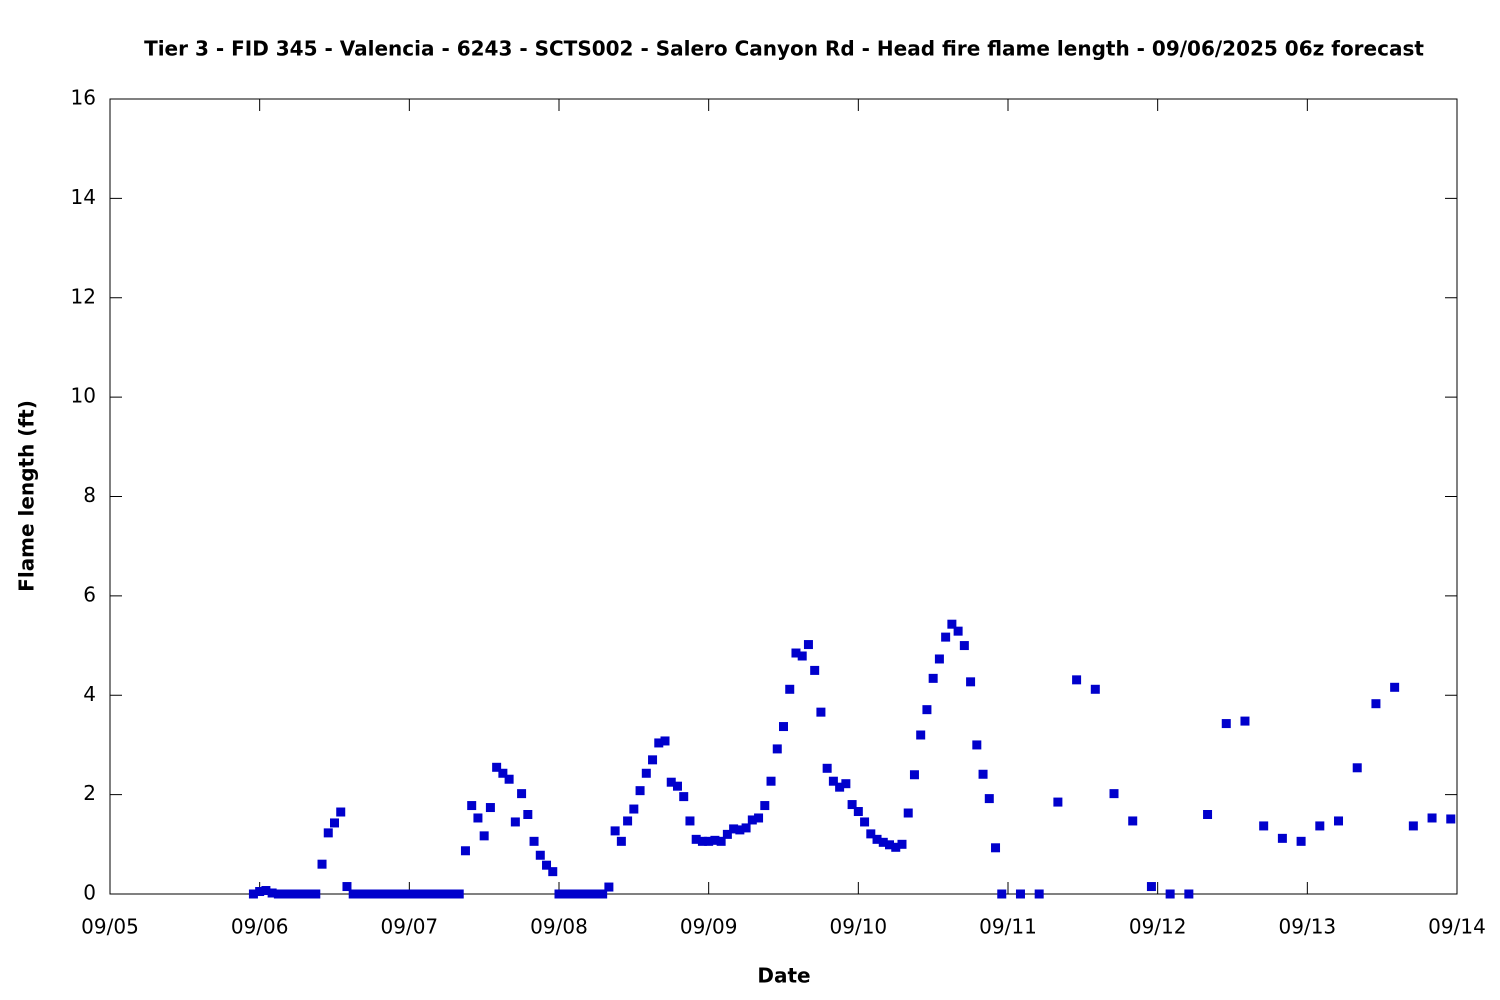 This screenshot has width=1500, height=1000. I want to click on y-axis-label: Flame length (ft), so click(27, 496).